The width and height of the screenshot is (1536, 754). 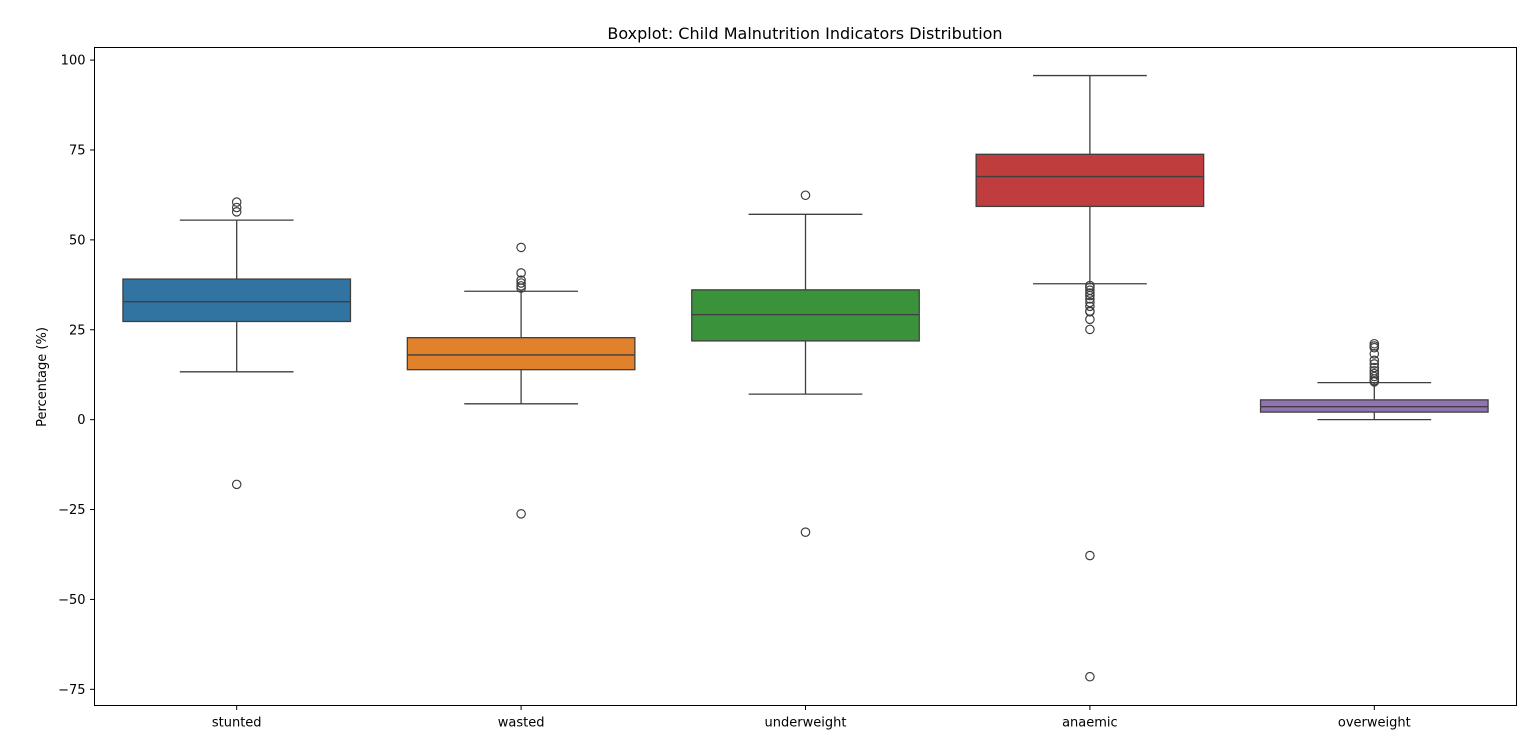 What do you see at coordinates (71, 600) in the screenshot?
I see `y-tick-label: −50` at bounding box center [71, 600].